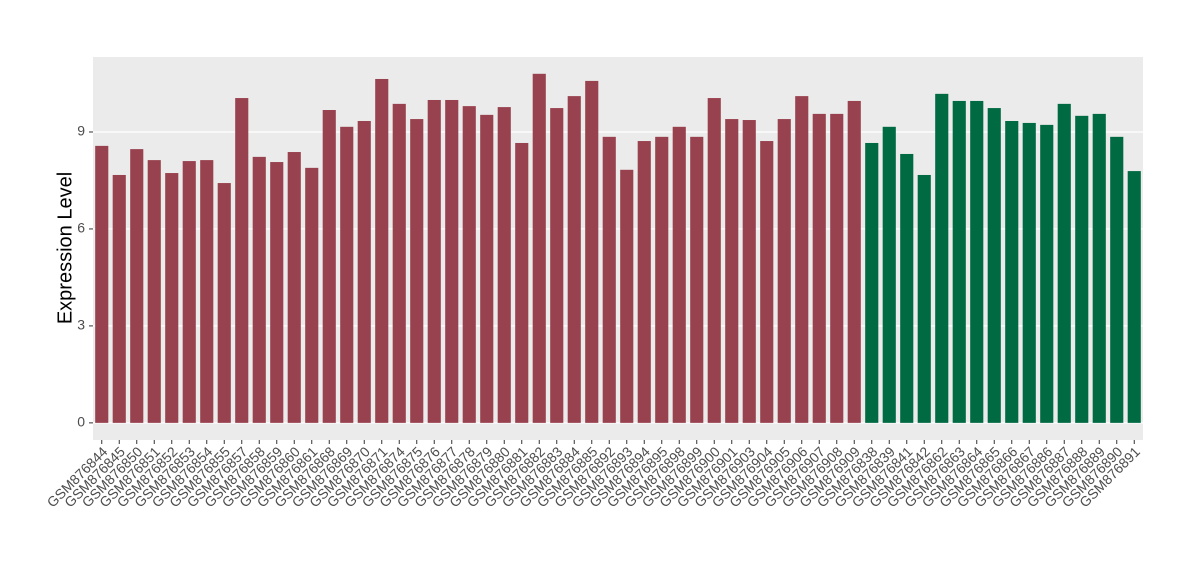 The image size is (1200, 580). Describe the element at coordinates (81, 325) in the screenshot. I see `y-tick-label: 3` at that location.